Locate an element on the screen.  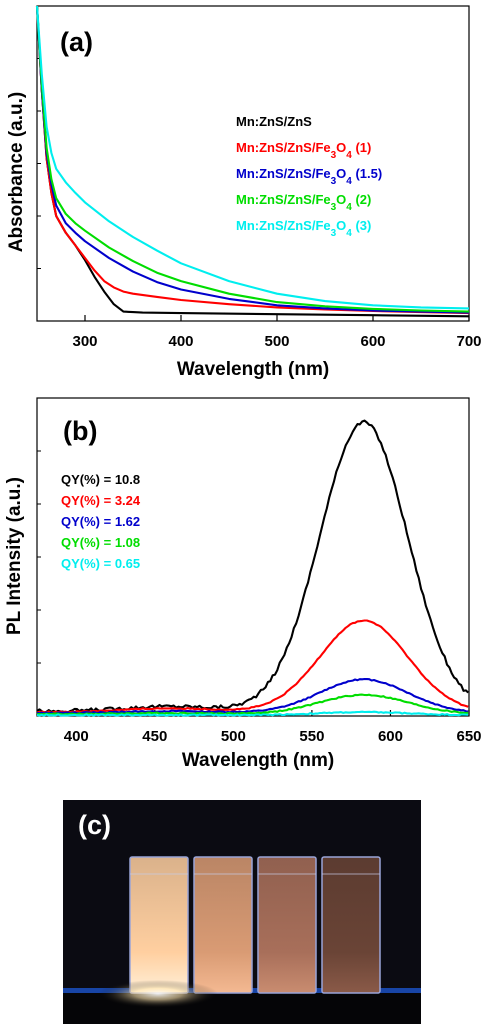
y-axis-label: PL Intensity (a.u.) is located at coordinates (14, 556).